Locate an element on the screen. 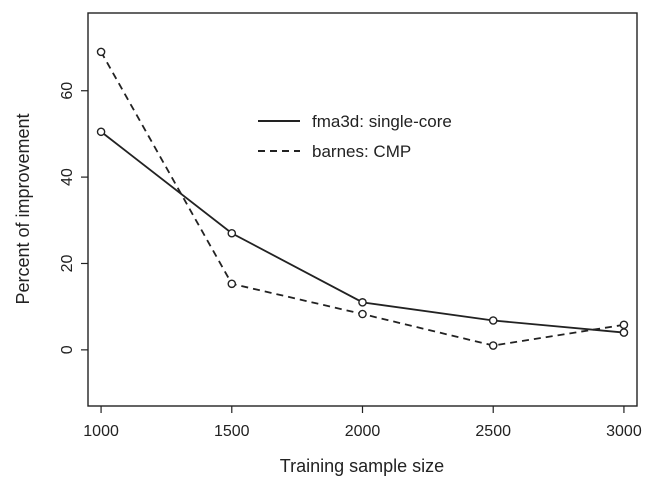  y-axis-label: Percent of improvement is located at coordinates (23, 208).